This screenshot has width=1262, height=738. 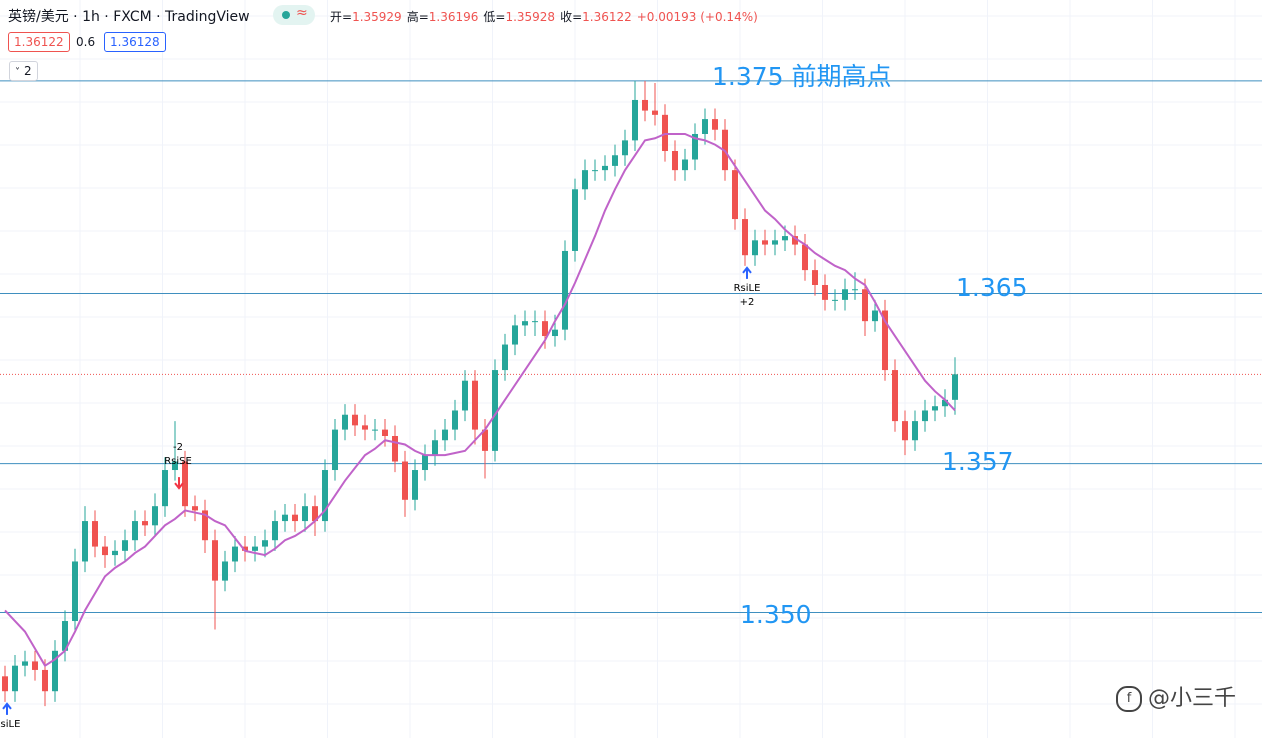 I want to click on ohlc-value: 1.35929, so click(x=377, y=17).